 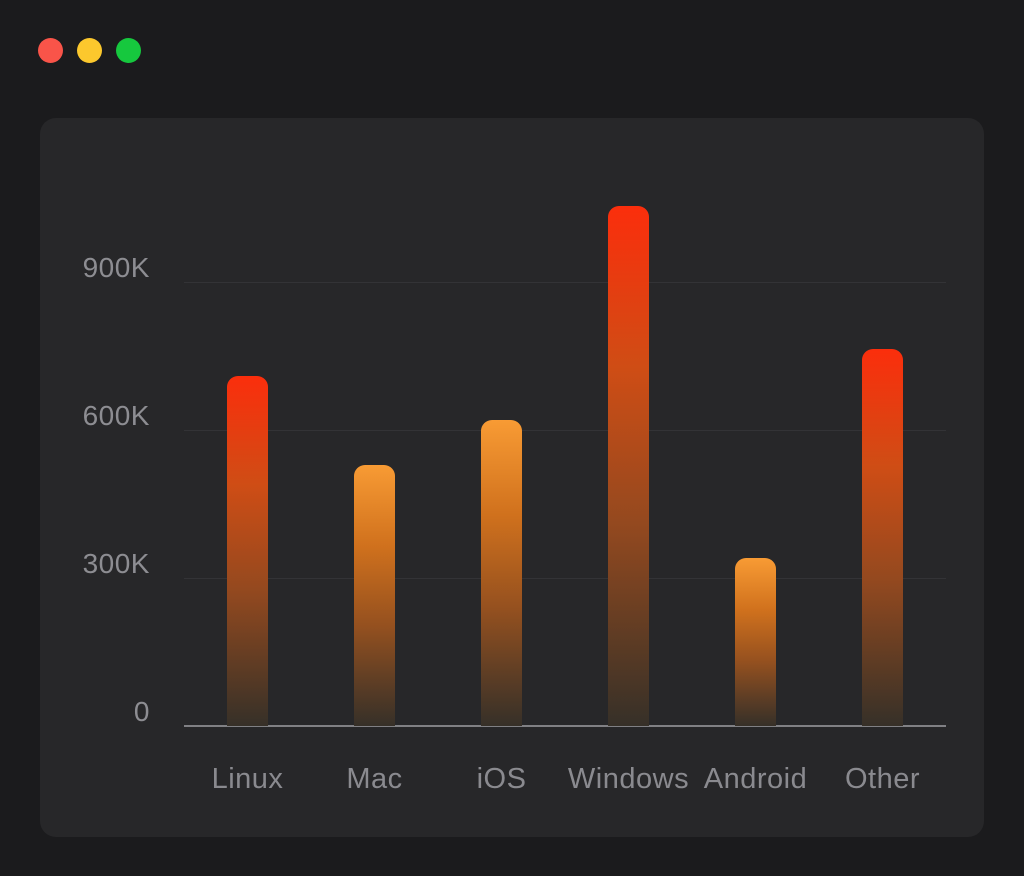 What do you see at coordinates (628, 466) in the screenshot?
I see `bar-windows` at bounding box center [628, 466].